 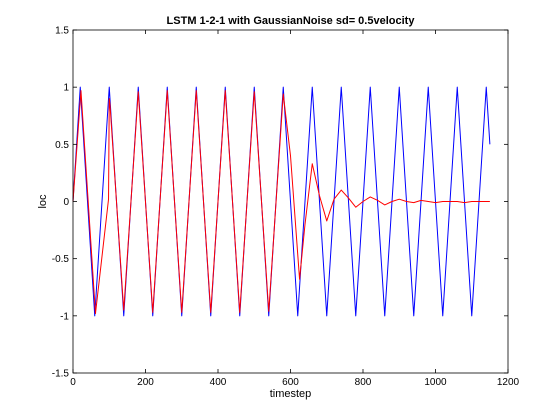 What do you see at coordinates (145, 382) in the screenshot?
I see `x-tick-label: 200` at bounding box center [145, 382].